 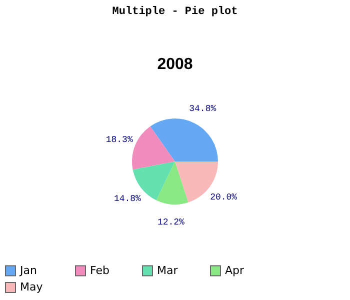 What do you see at coordinates (167, 270) in the screenshot?
I see `legend-label: Mar` at bounding box center [167, 270].